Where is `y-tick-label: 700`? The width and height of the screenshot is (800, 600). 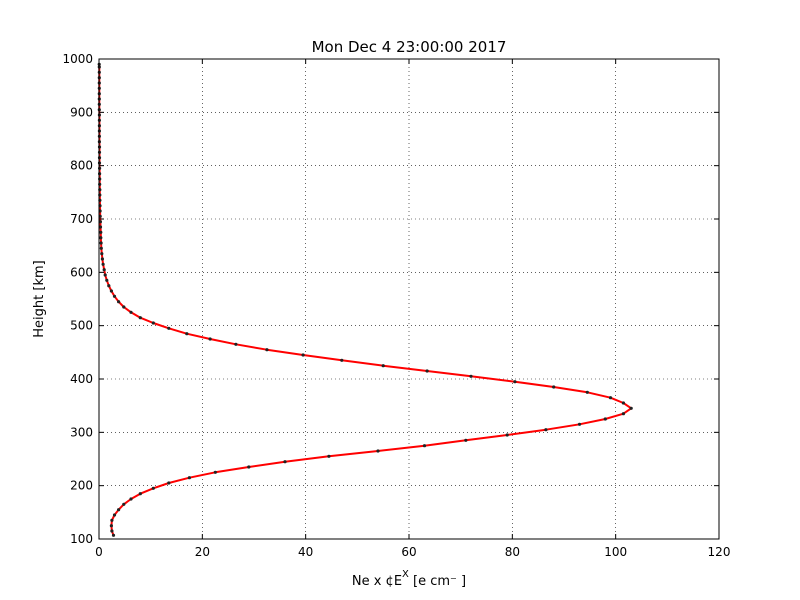
y-tick-label: 700 is located at coordinates (81, 219).